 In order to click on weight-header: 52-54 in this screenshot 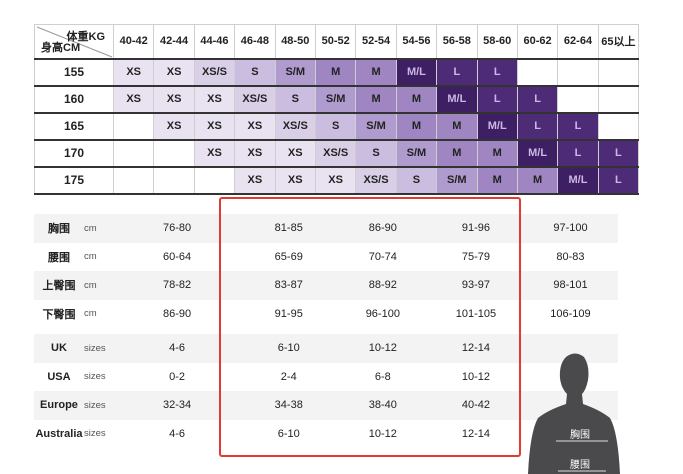, I will do `click(376, 41)`.